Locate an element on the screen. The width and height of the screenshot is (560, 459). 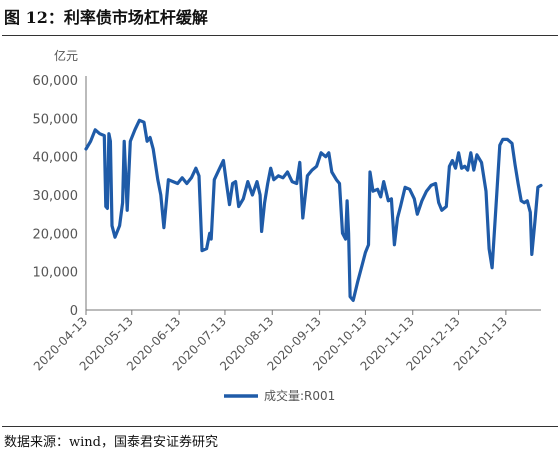
y-tick-label: 10,000 is located at coordinates (56, 273).